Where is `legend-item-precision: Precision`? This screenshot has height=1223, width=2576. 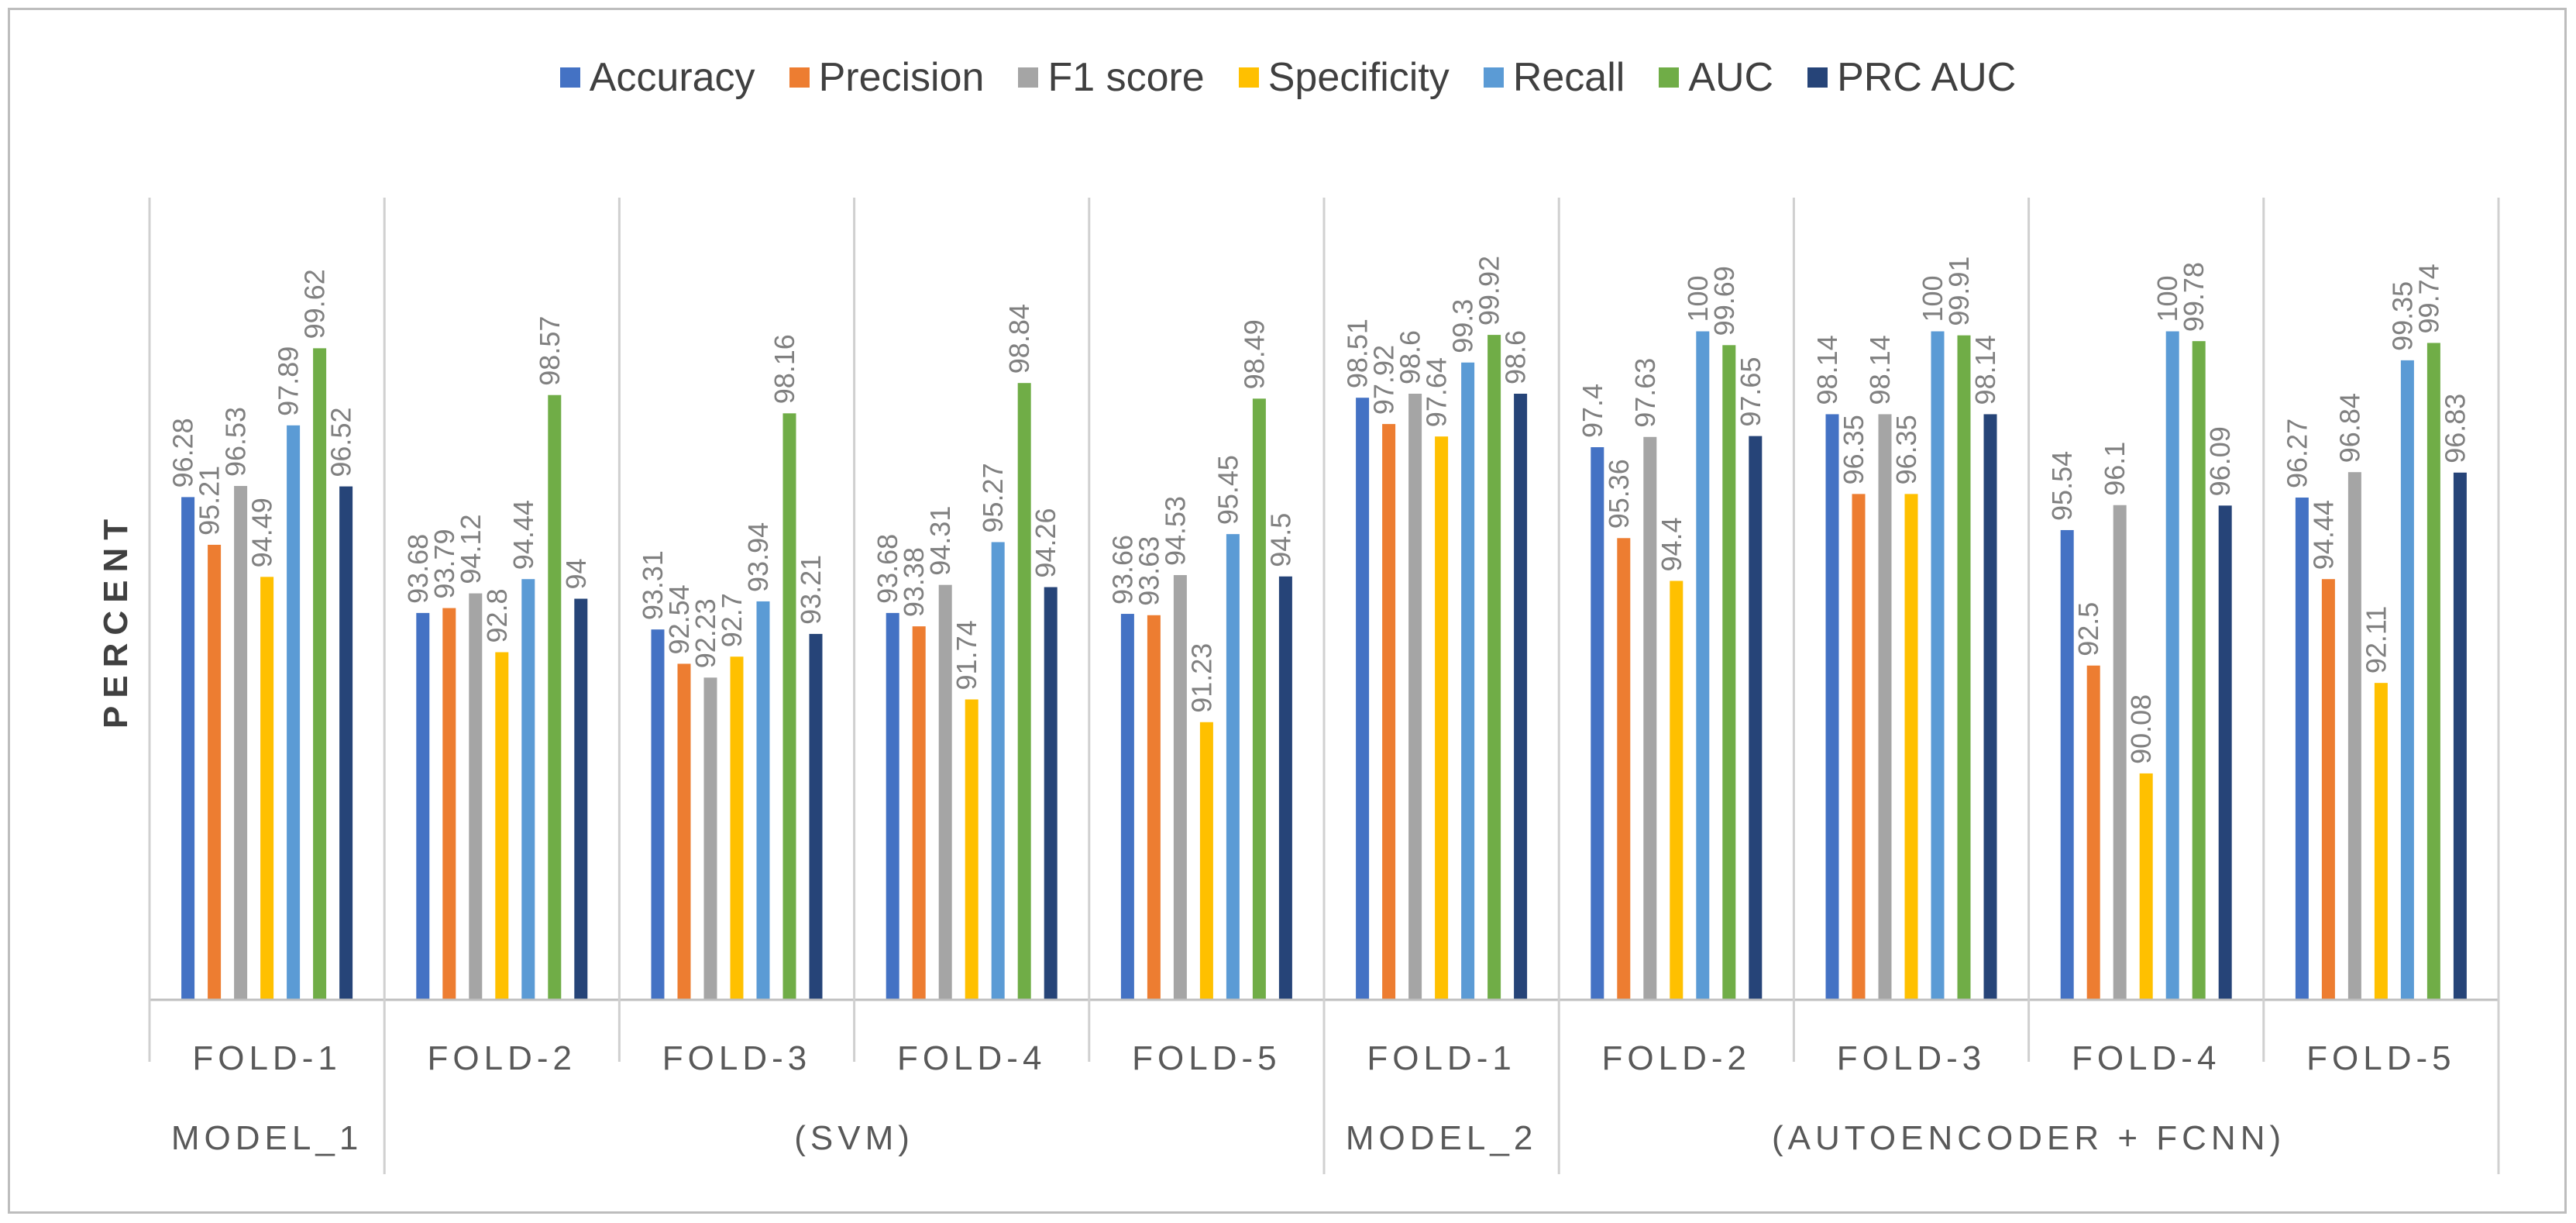 legend-item-precision: Precision is located at coordinates (886, 77).